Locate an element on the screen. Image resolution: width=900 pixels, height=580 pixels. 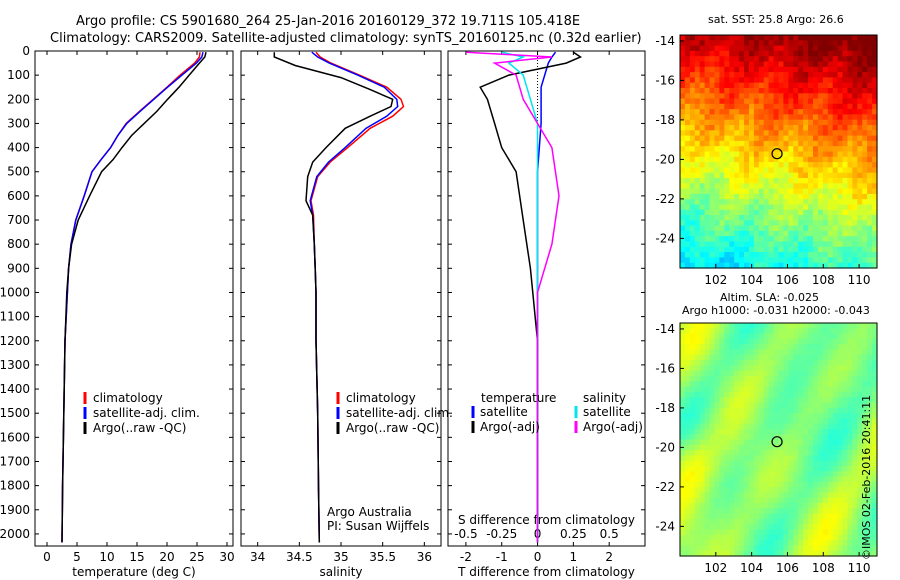
map-frame is located at coordinates (778, 439).